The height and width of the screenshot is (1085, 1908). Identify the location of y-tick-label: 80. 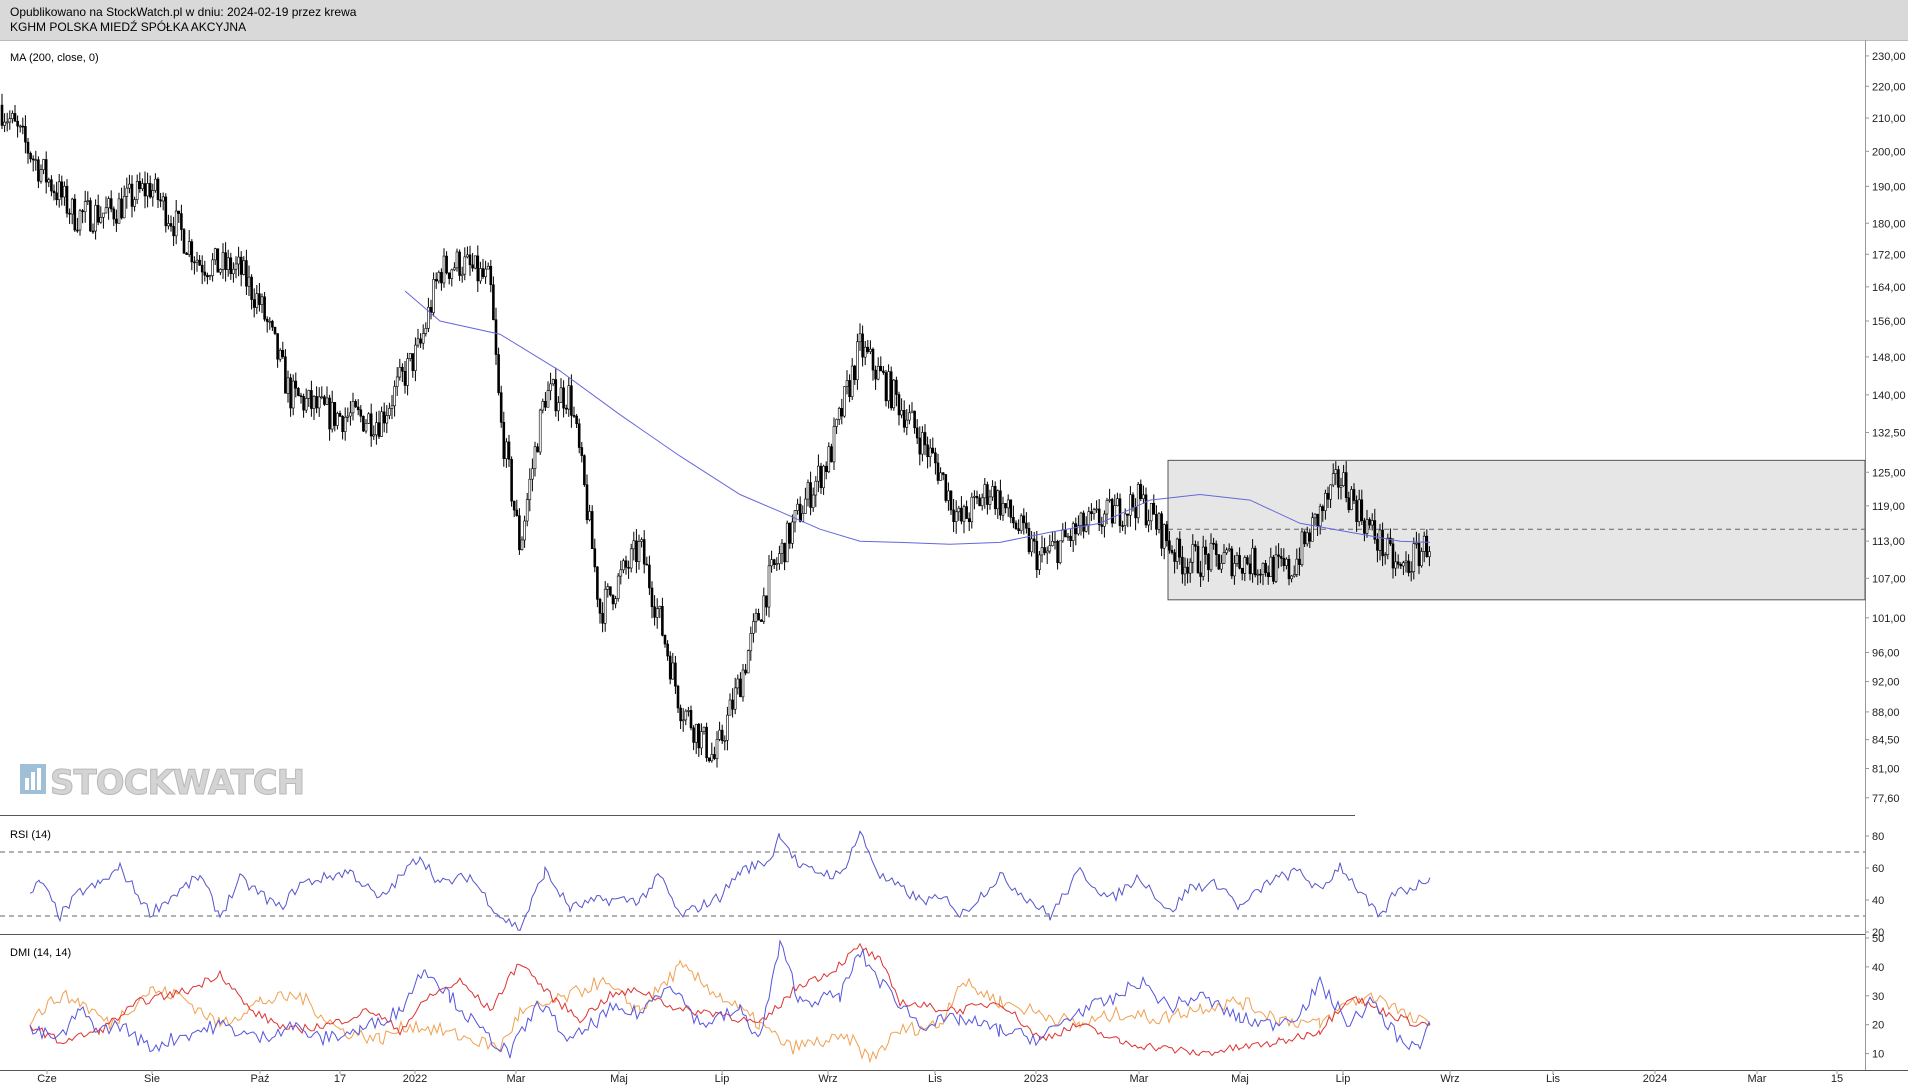
(1878, 837).